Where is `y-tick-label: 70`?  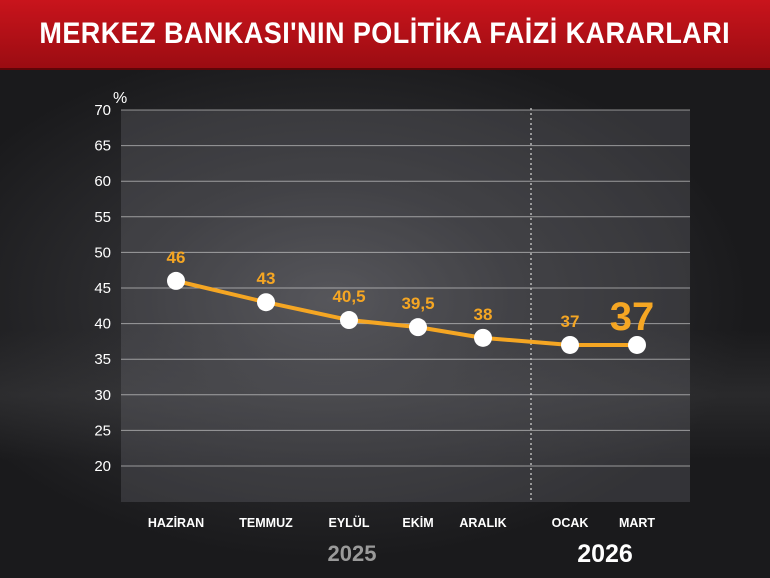 y-tick-label: 70 is located at coordinates (102, 110).